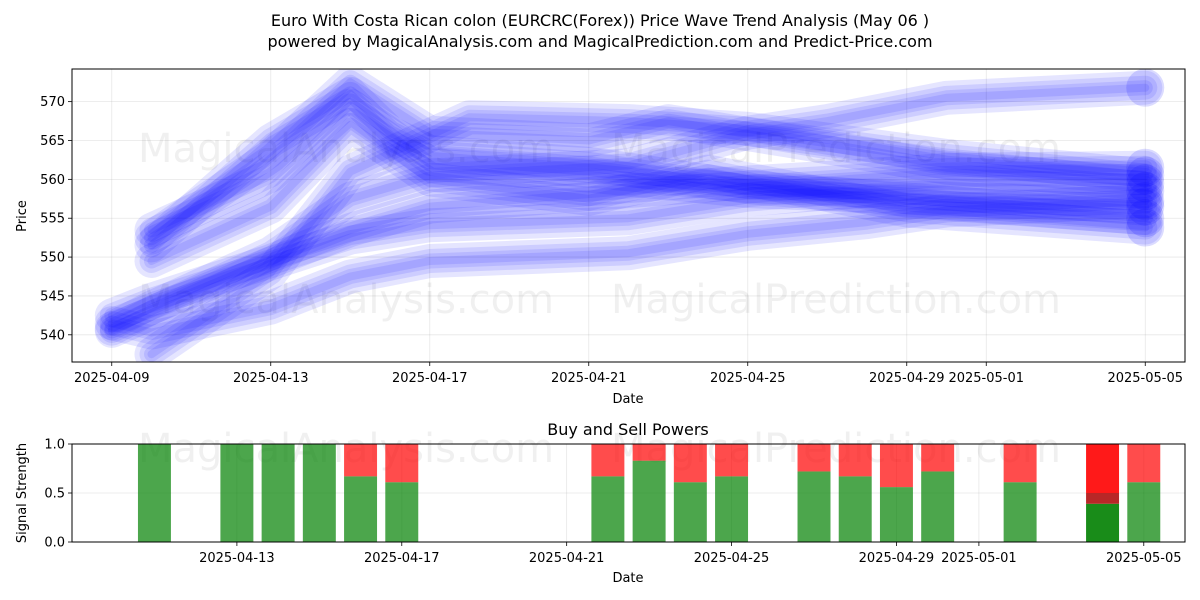 The height and width of the screenshot is (600, 1200). Describe the element at coordinates (52, 180) in the screenshot. I see `price-y-tick-label: 560` at that location.